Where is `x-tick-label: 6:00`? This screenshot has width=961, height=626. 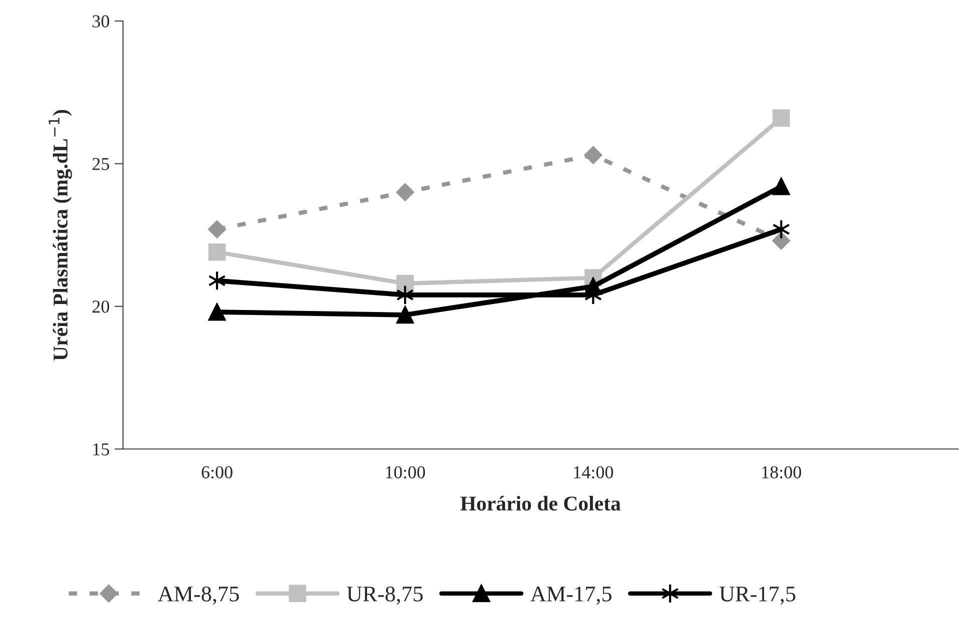 x-tick-label: 6:00 is located at coordinates (217, 472).